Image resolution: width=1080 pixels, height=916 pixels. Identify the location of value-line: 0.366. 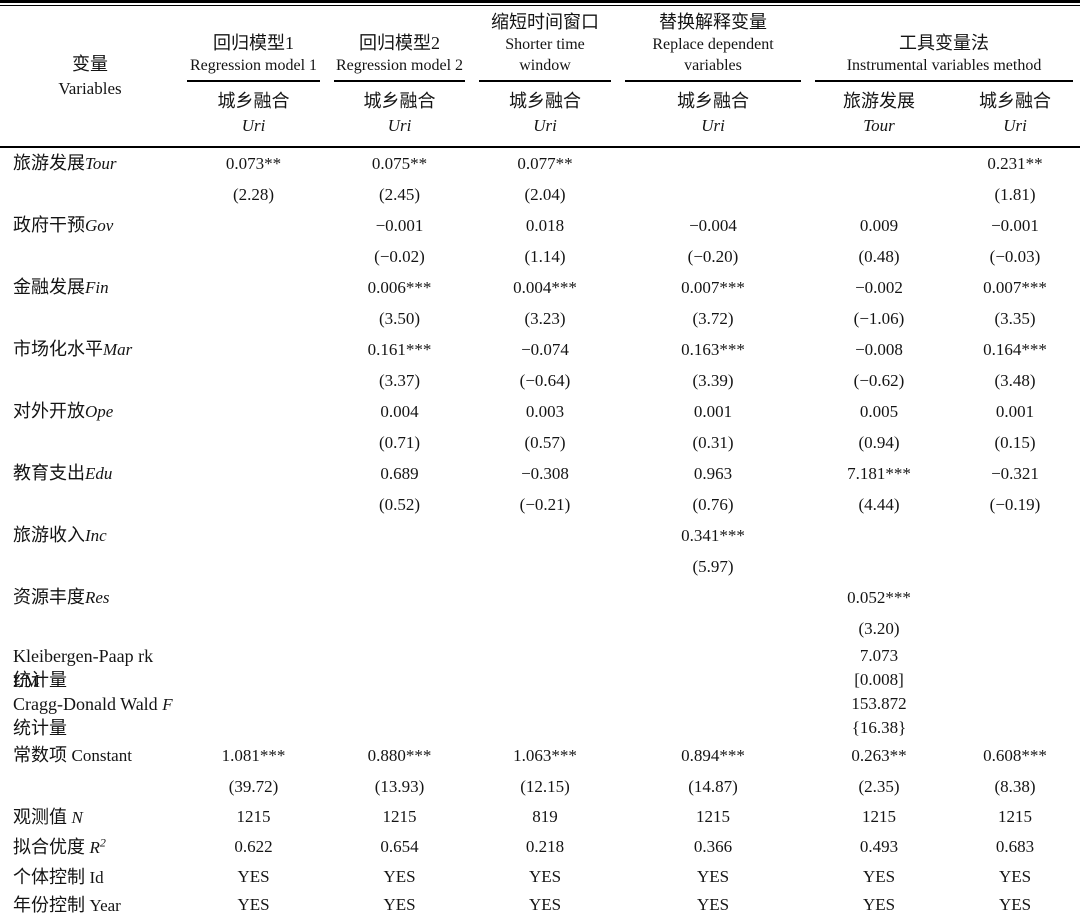
(713, 847).